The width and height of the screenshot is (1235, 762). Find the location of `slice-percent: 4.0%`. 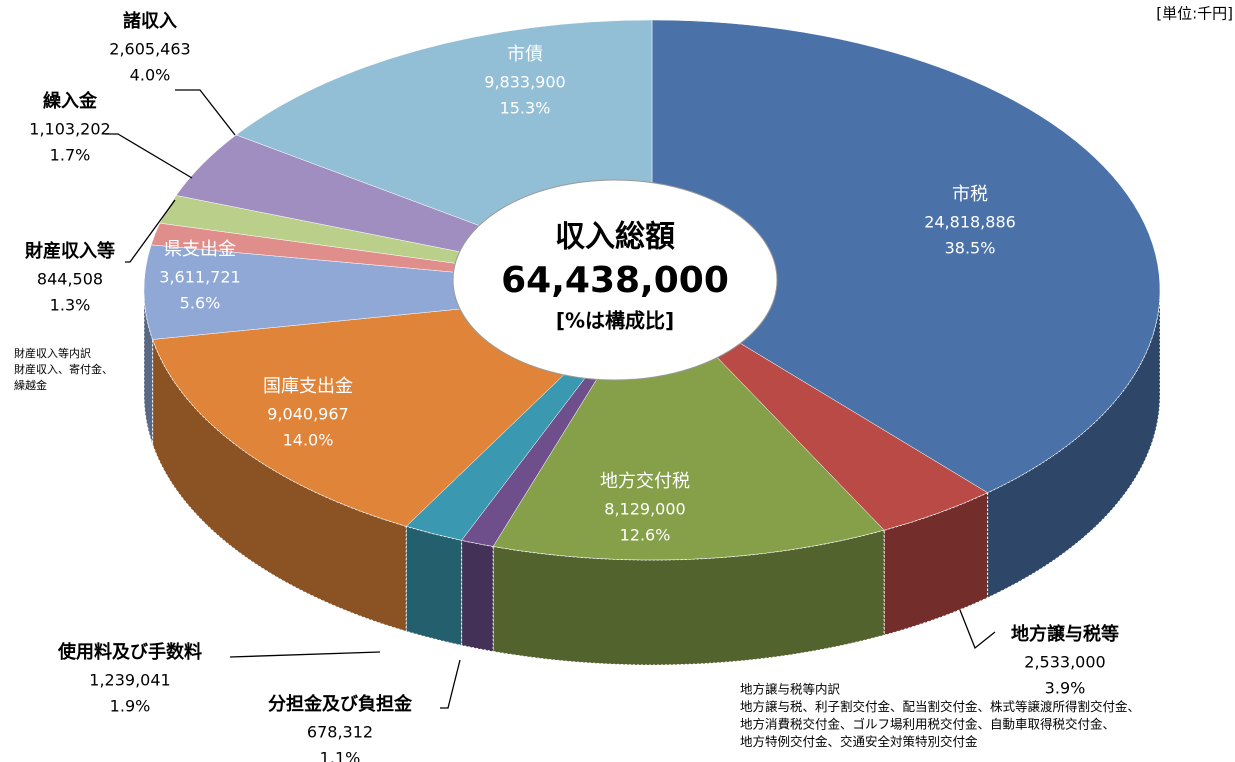

slice-percent: 4.0% is located at coordinates (150, 75).